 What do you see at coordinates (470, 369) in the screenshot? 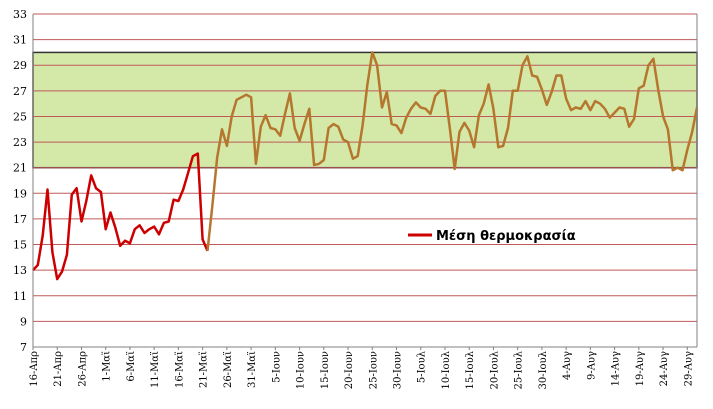
I see `x-tick-label: 15-Ιουλ` at bounding box center [470, 369].